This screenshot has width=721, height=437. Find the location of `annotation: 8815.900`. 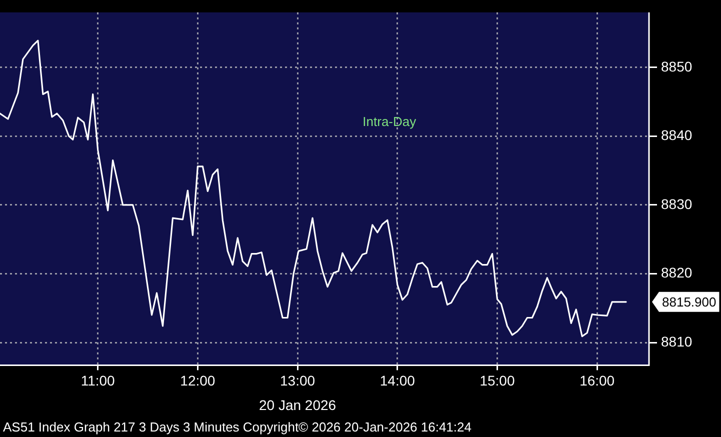

annotation: 8815.900 is located at coordinates (689, 302).